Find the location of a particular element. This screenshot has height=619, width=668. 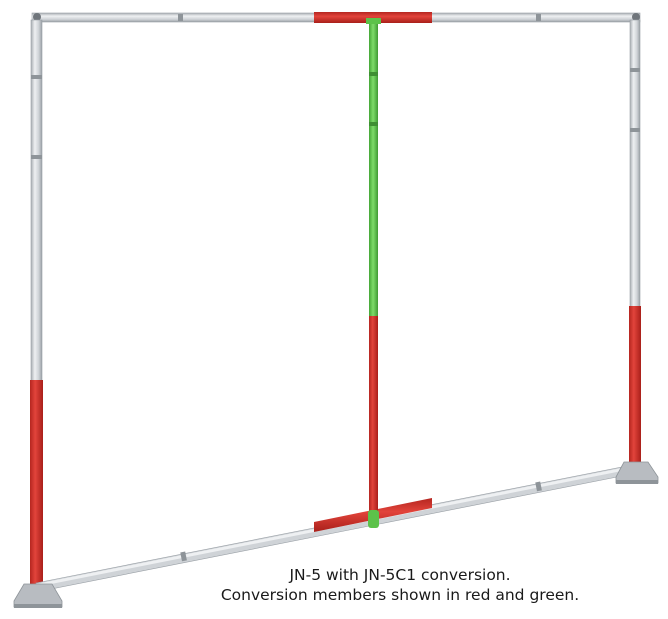

center-pole-conversion-green is located at coordinates (373, 170).